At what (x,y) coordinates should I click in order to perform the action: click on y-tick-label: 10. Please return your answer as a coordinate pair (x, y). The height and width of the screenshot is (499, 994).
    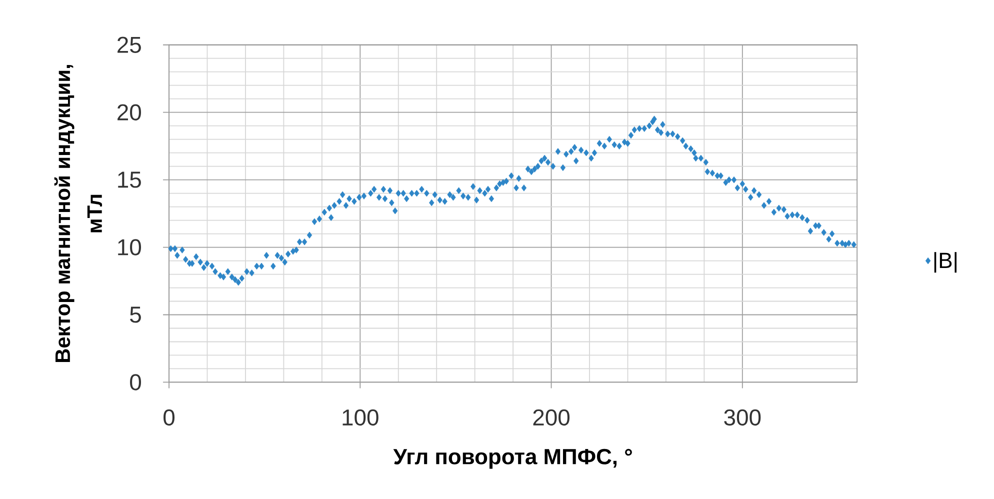
    Looking at the image, I should click on (130, 247).